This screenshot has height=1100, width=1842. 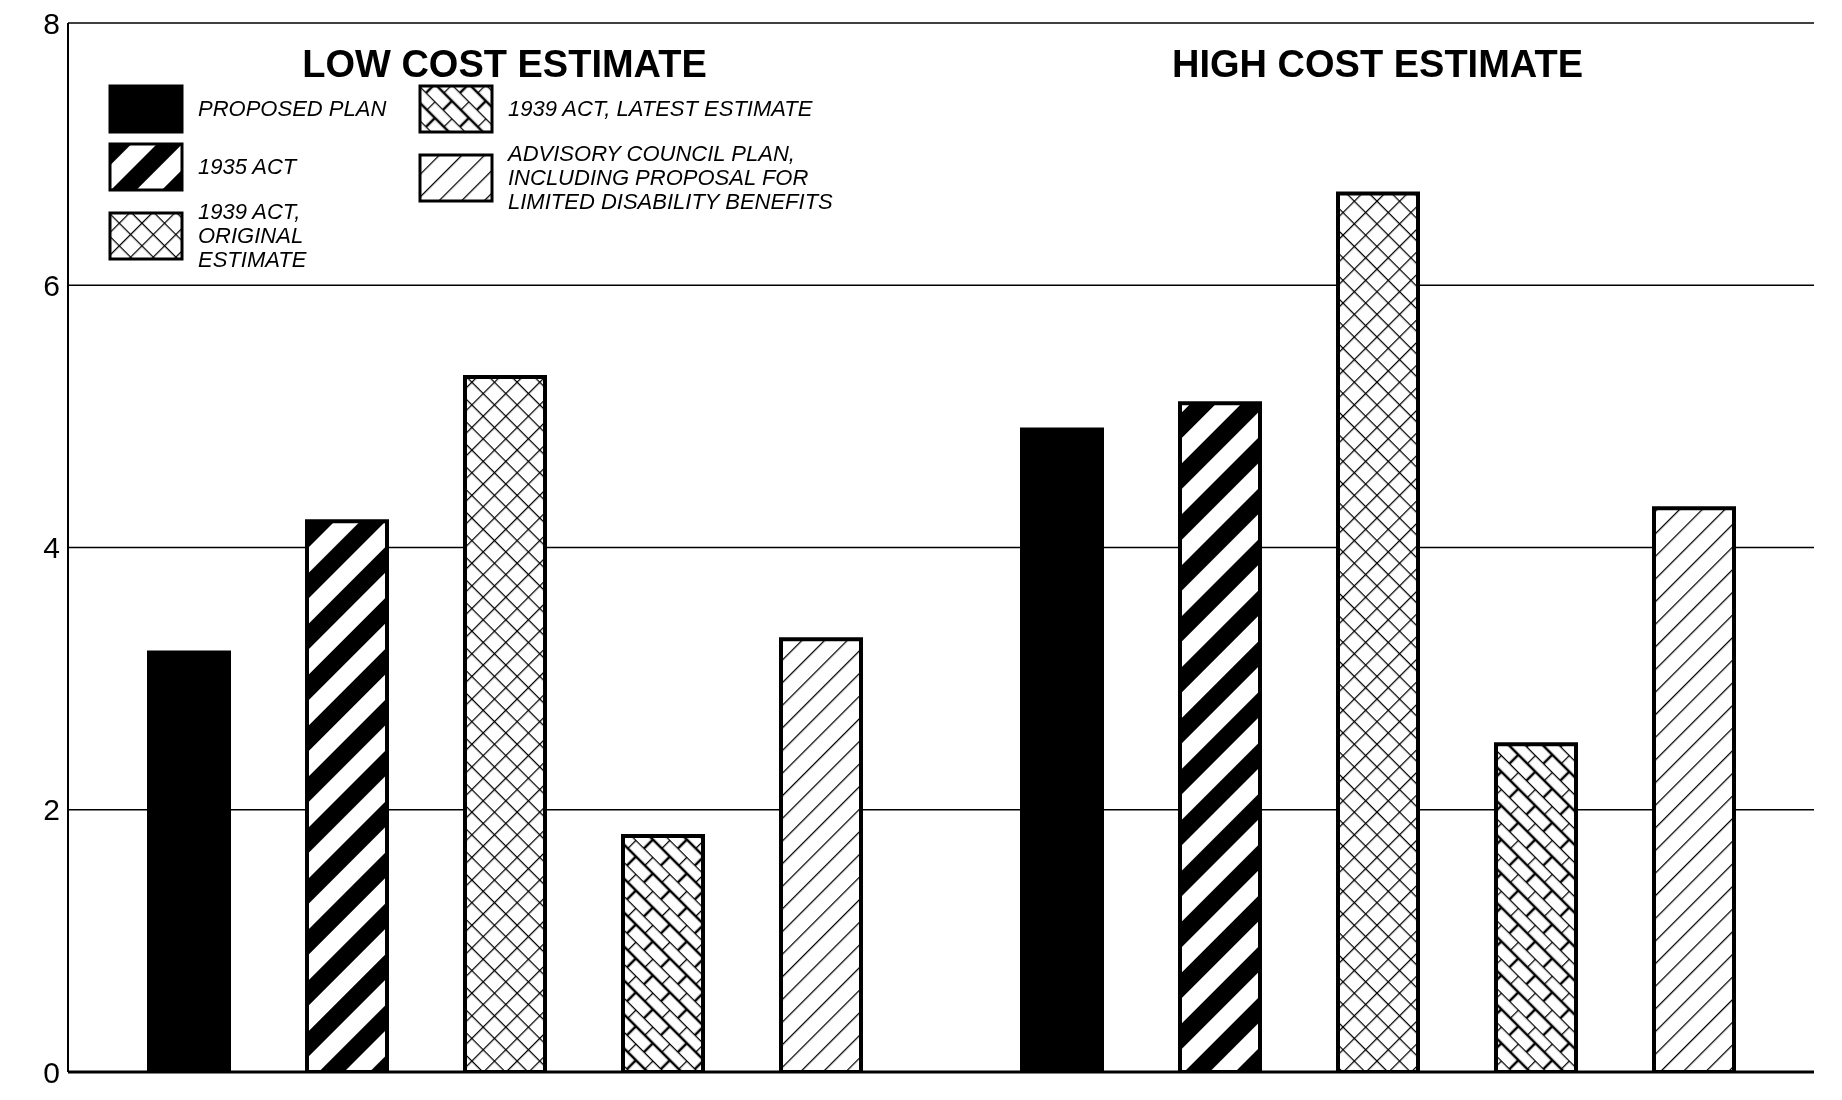 I want to click on x-tick-label: HIGH COST ESTIMATE, so click(x=1377, y=64).